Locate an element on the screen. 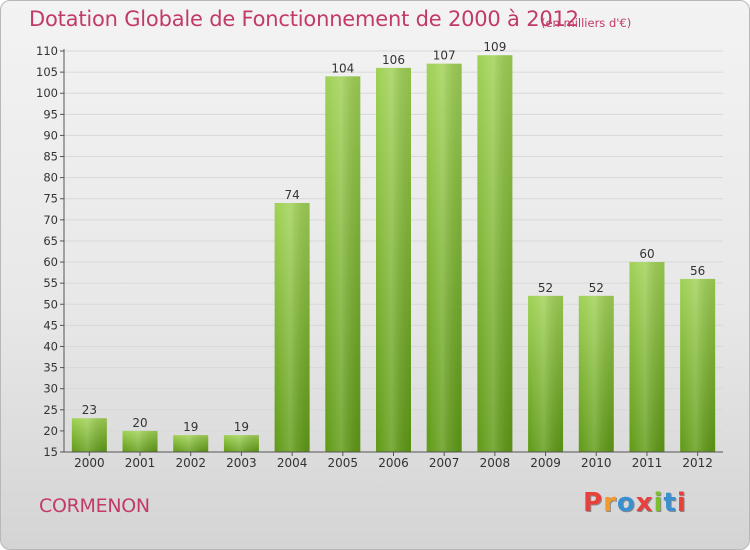  logo-letter: P is located at coordinates (593, 503).